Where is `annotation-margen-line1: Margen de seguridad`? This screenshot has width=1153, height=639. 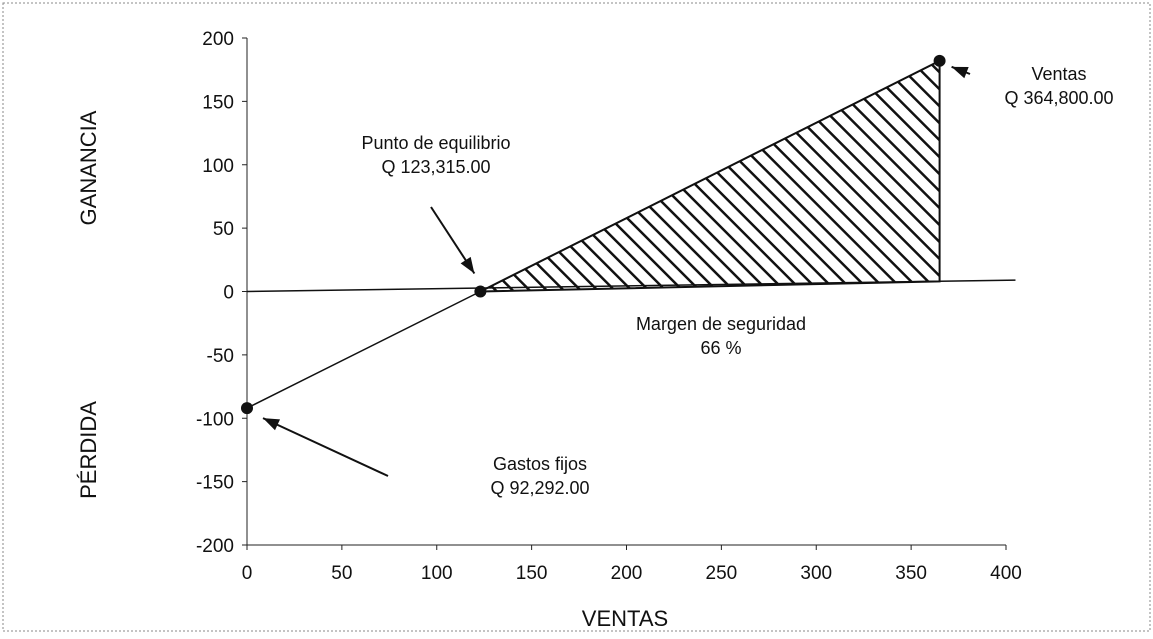
annotation-margen-line1: Margen de seguridad is located at coordinates (721, 324).